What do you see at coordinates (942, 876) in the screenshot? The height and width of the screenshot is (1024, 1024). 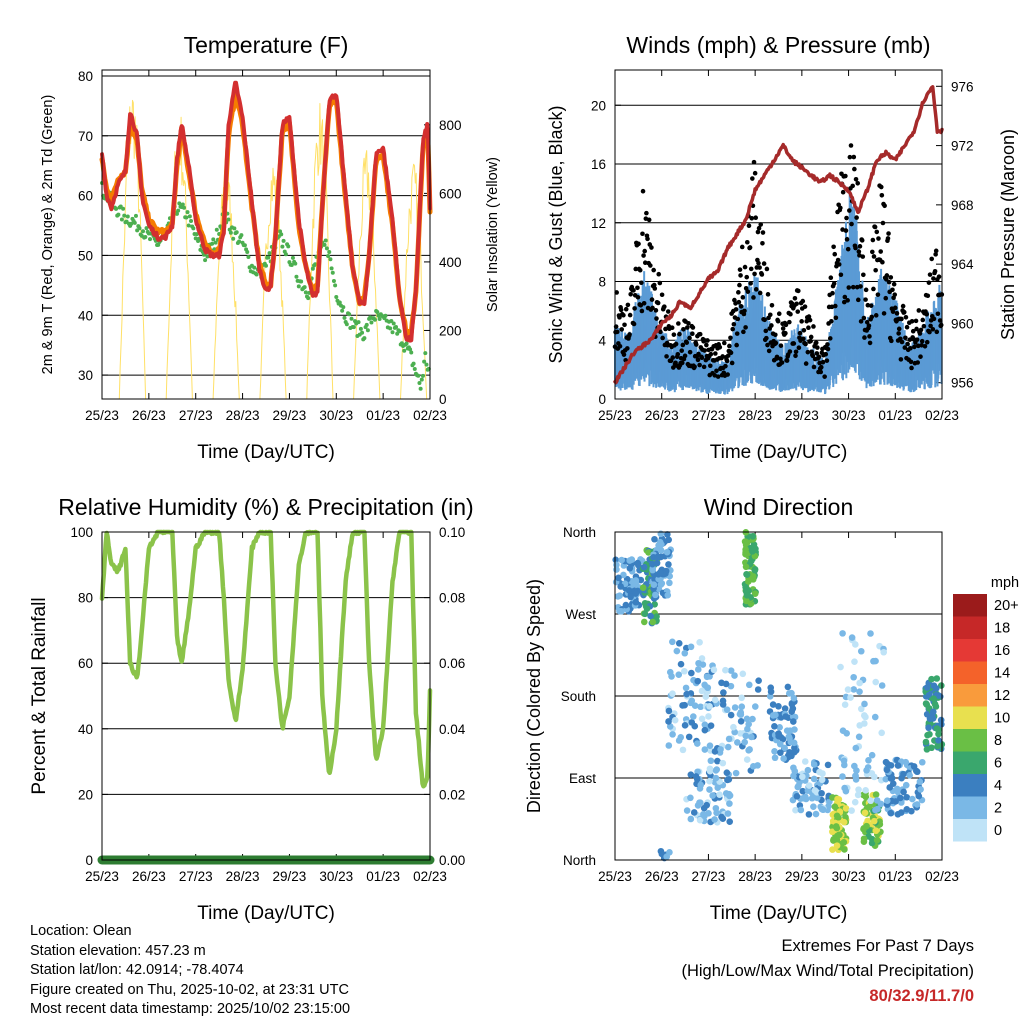 I see `x-tick-label: 02/23` at bounding box center [942, 876].